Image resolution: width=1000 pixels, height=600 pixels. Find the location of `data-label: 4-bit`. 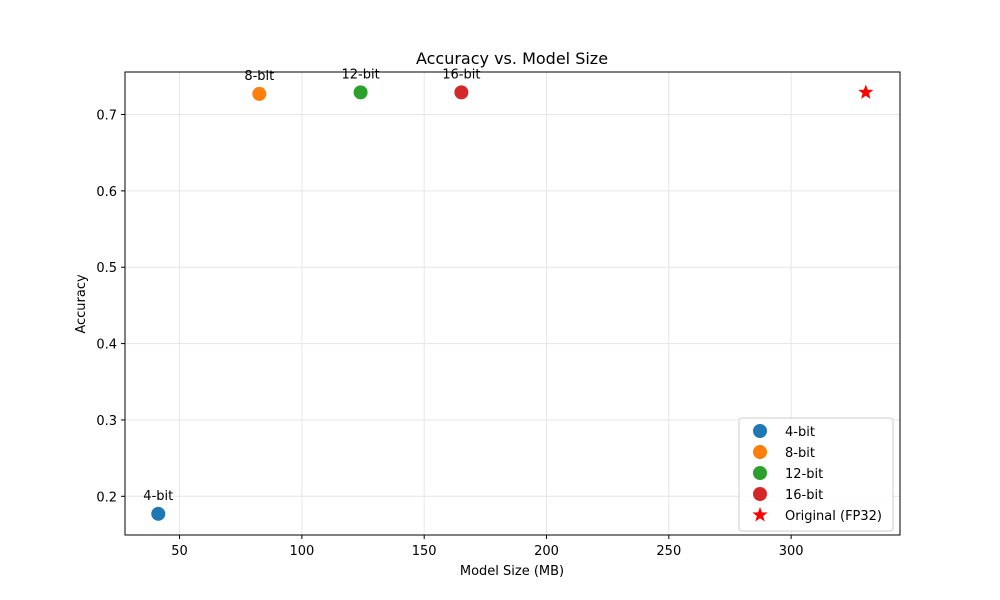

data-label: 4-bit is located at coordinates (158, 496).